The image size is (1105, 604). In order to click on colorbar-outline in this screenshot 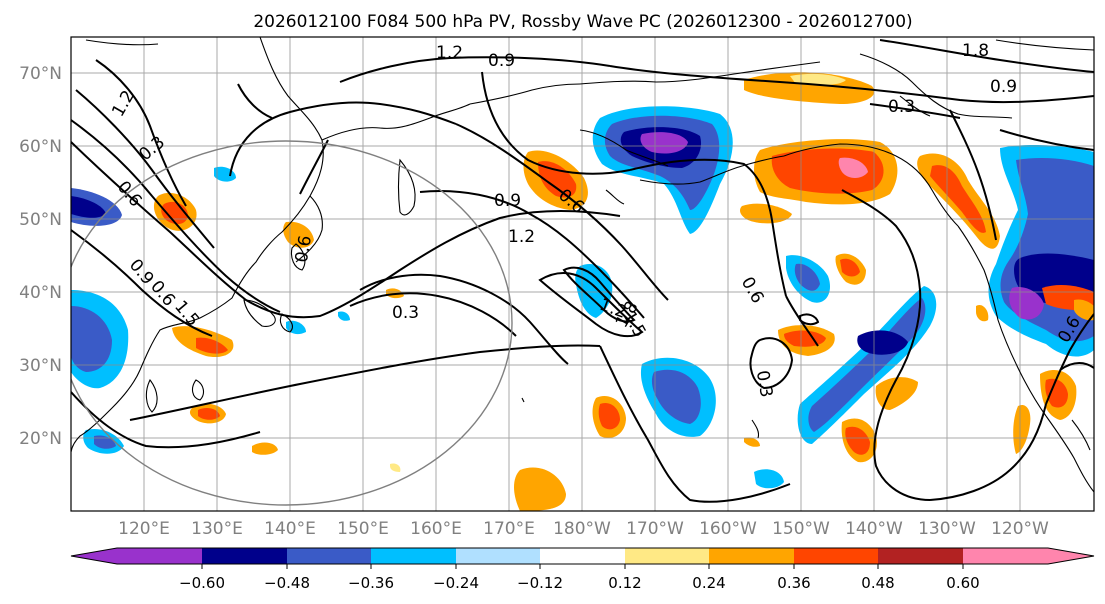, I will do `click(582, 556)`.